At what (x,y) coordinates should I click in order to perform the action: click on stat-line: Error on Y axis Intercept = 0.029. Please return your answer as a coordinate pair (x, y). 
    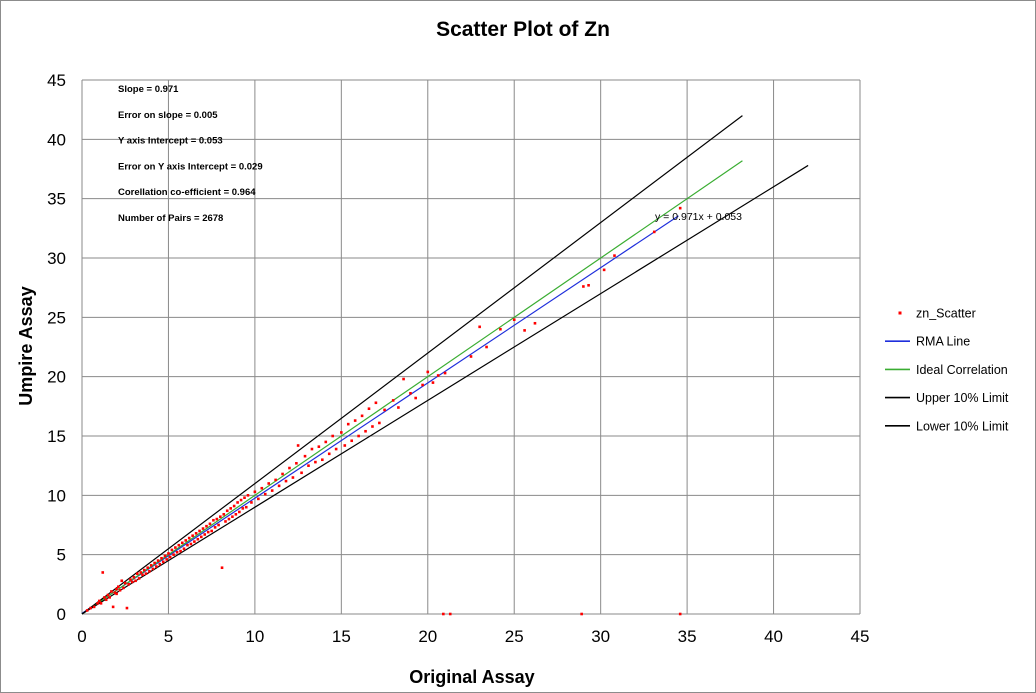
    Looking at the image, I should click on (190, 166).